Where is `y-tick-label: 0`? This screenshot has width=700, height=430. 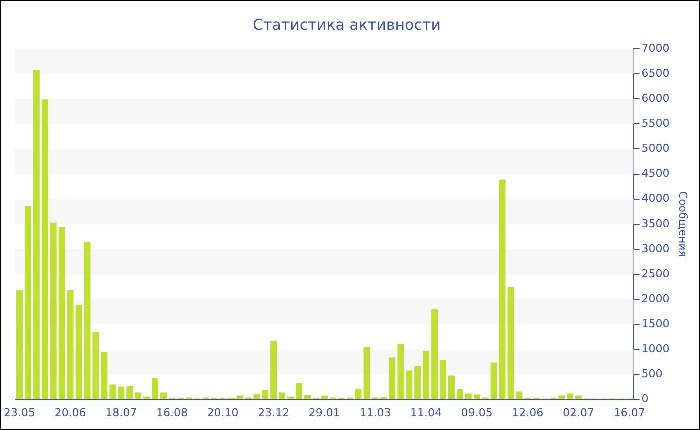 y-tick-label: 0 is located at coordinates (645, 399).